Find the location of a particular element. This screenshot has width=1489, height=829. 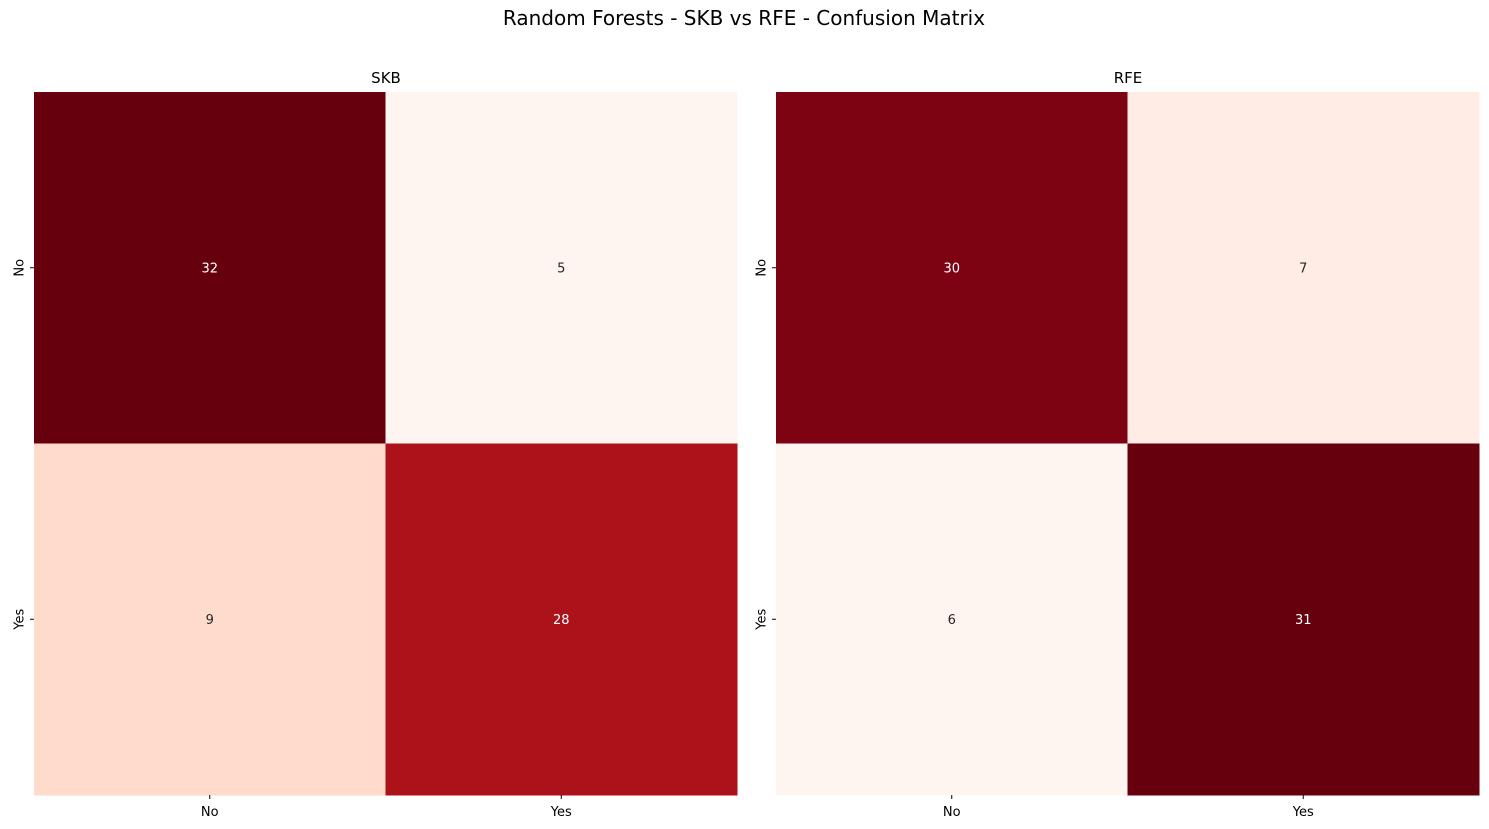

panel-title: SKB is located at coordinates (386, 78).